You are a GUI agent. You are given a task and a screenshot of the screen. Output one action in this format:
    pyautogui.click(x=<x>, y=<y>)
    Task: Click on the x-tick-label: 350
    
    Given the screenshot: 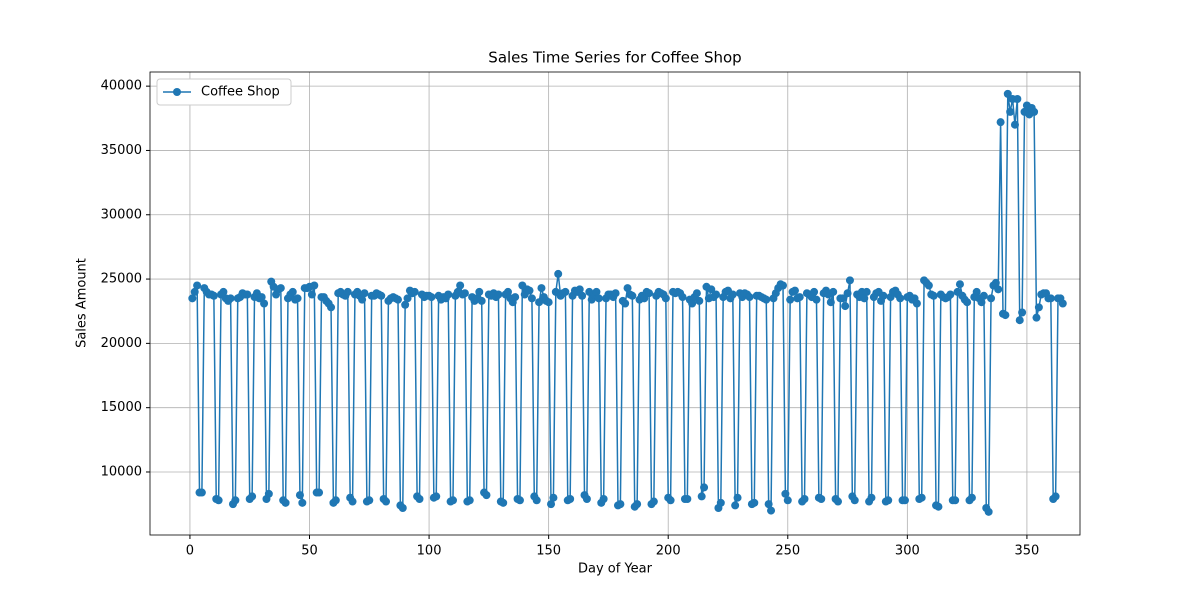 What is the action you would take?
    pyautogui.click(x=1026, y=551)
    